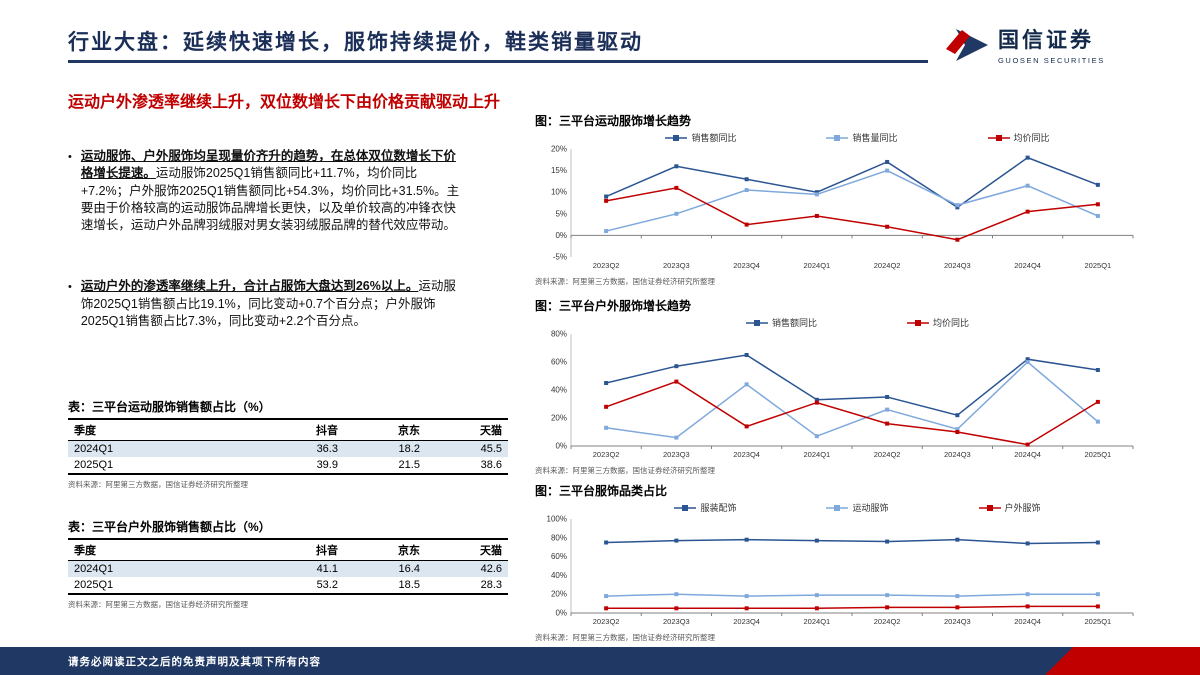  What do you see at coordinates (249, 286) in the screenshot?
I see `bullet-lead: 运动户外的渗透率继续上升，合计占服饰大盘达到26%以上。` at bounding box center [249, 286].